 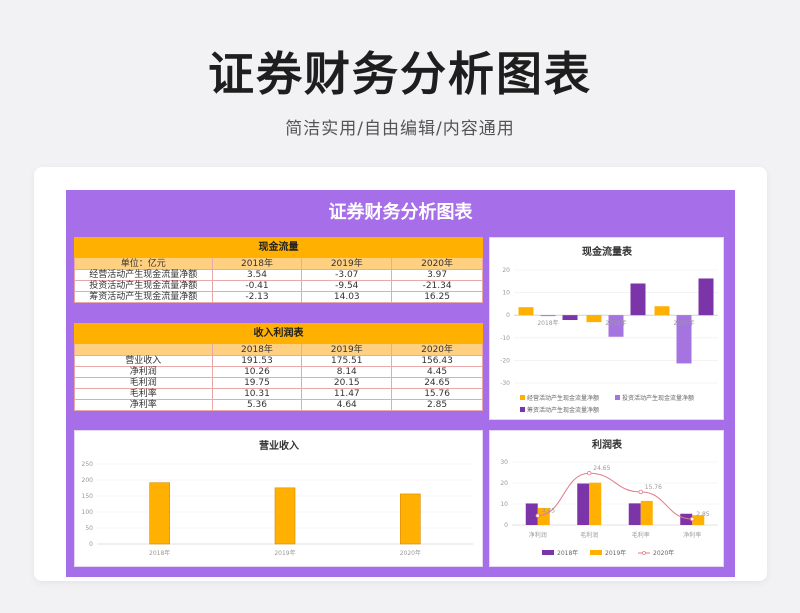 I want to click on legend-label: 经营活动产生现金流量净额, so click(x=563, y=398).